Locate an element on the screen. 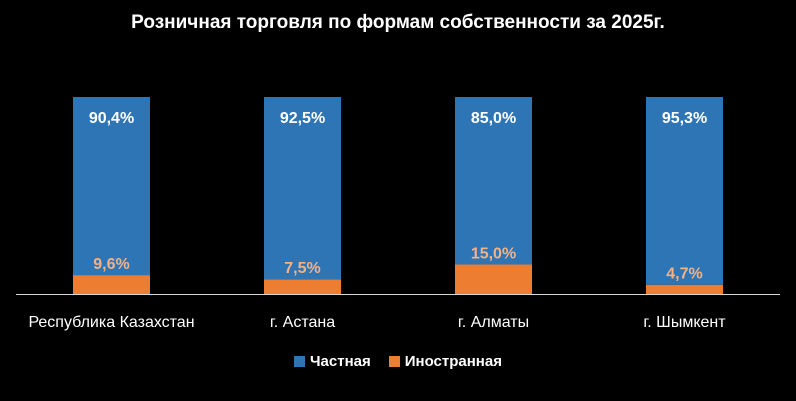 The height and width of the screenshot is (401, 796). data-label-foreign: 7,5% is located at coordinates (302, 268).